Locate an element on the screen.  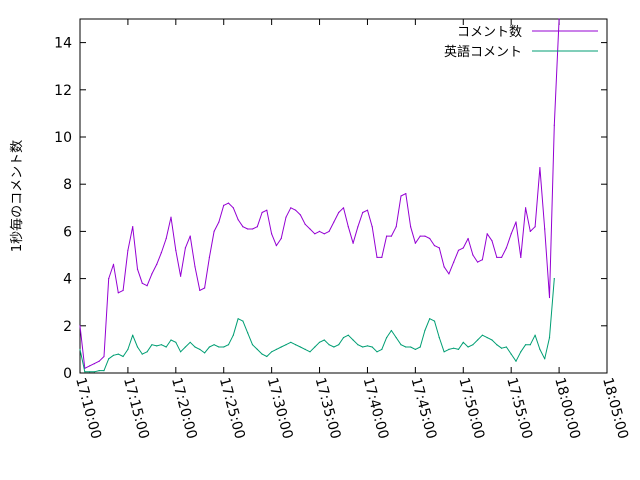
y-tick-label: 0 is located at coordinates (67, 374).